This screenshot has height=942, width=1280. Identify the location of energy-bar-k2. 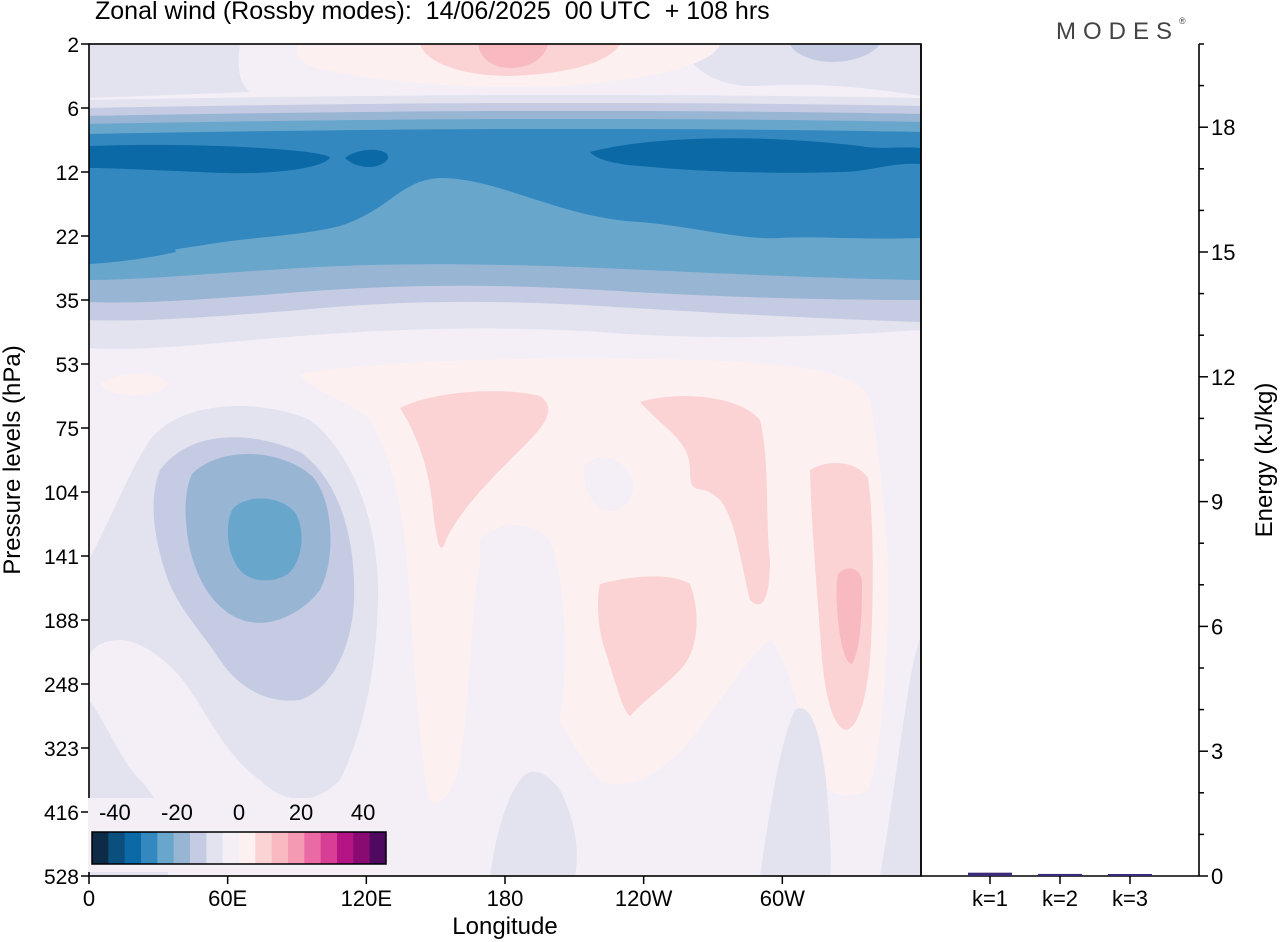
(1060, 874).